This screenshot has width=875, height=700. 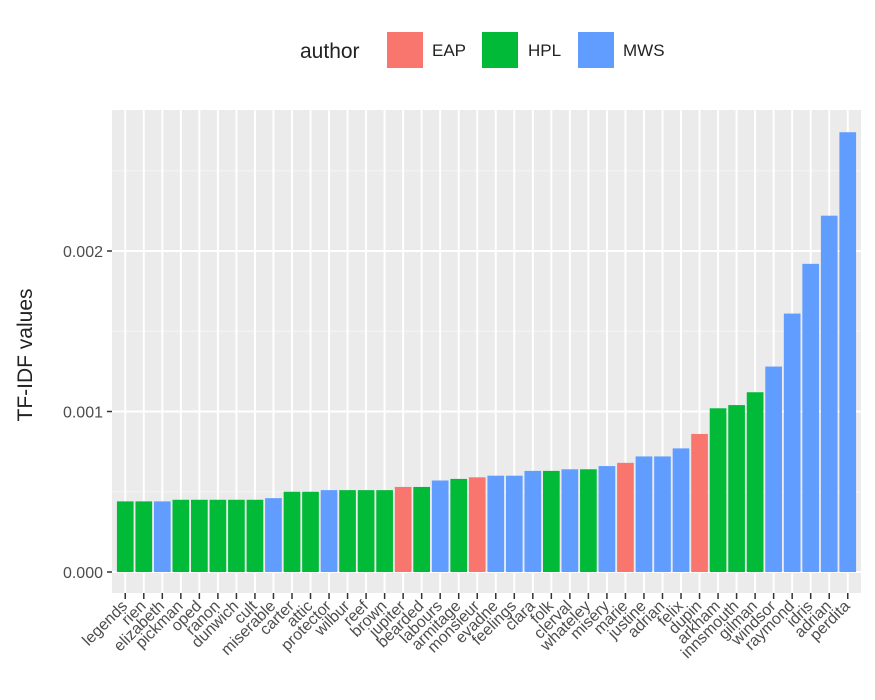 What do you see at coordinates (384, 531) in the screenshot?
I see `bar-brown` at bounding box center [384, 531].